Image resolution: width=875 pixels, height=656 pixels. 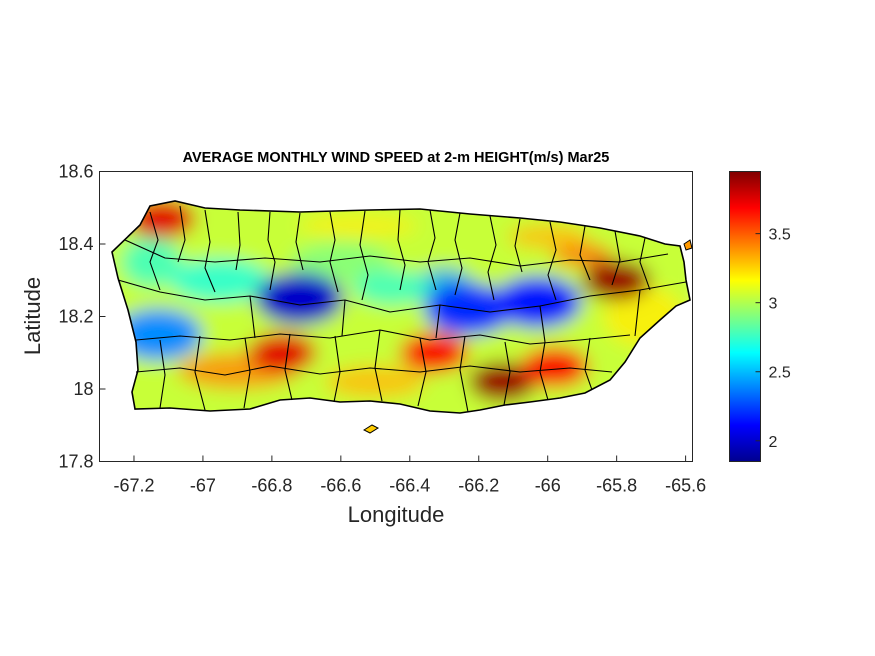 I want to click on colorbar-tick-label: 2.5, so click(x=780, y=373).